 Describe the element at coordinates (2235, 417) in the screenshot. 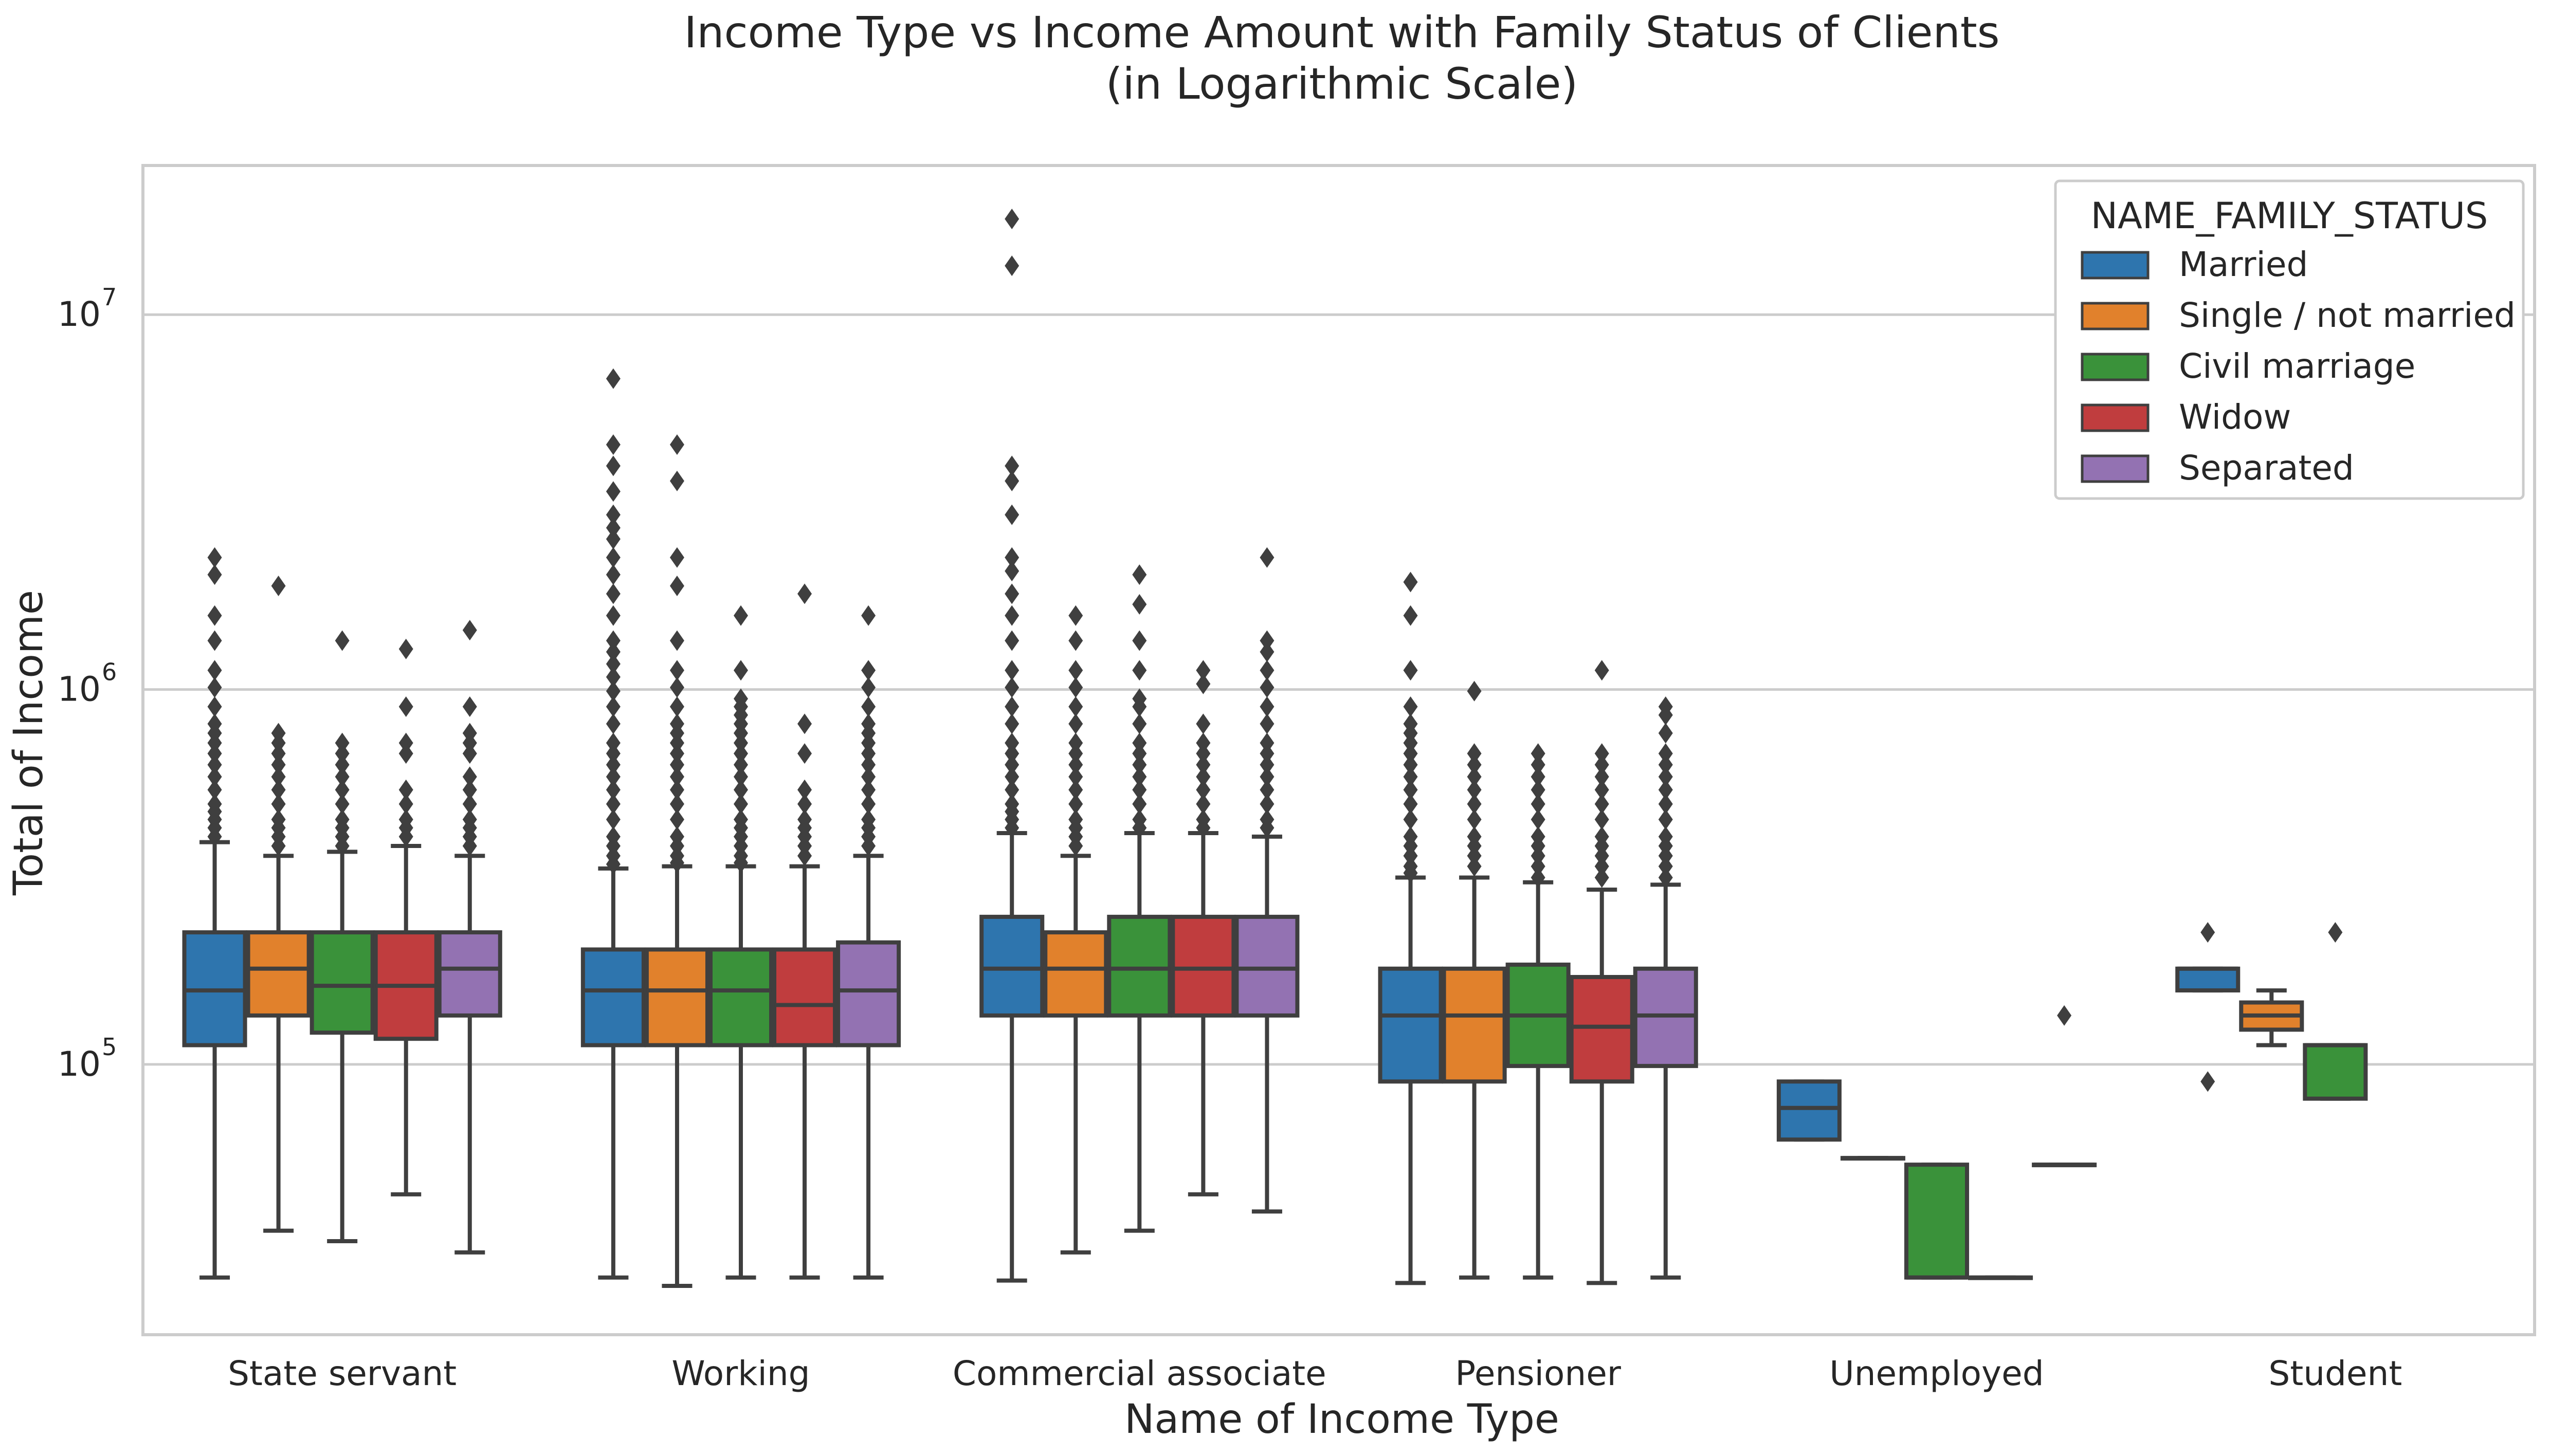

I see `legend-item-label: Widow` at that location.